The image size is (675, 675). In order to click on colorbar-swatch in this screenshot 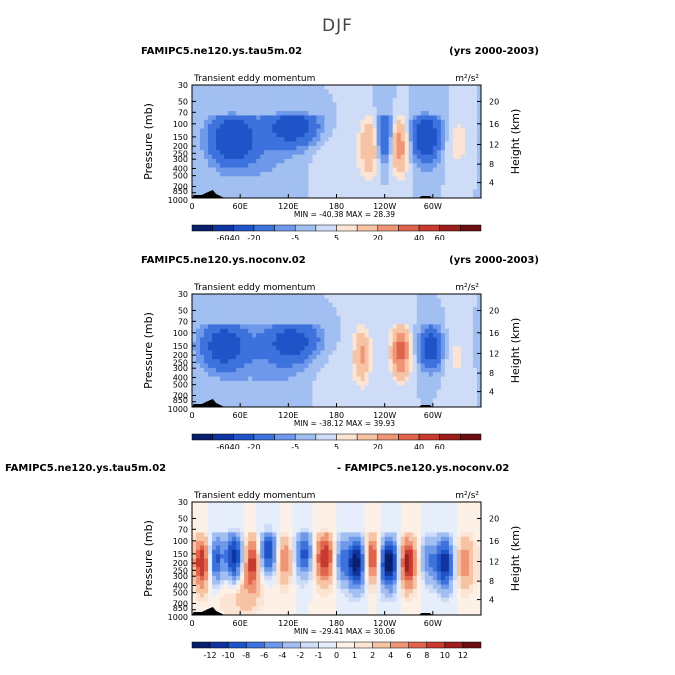, I will do `click(223, 228)`.